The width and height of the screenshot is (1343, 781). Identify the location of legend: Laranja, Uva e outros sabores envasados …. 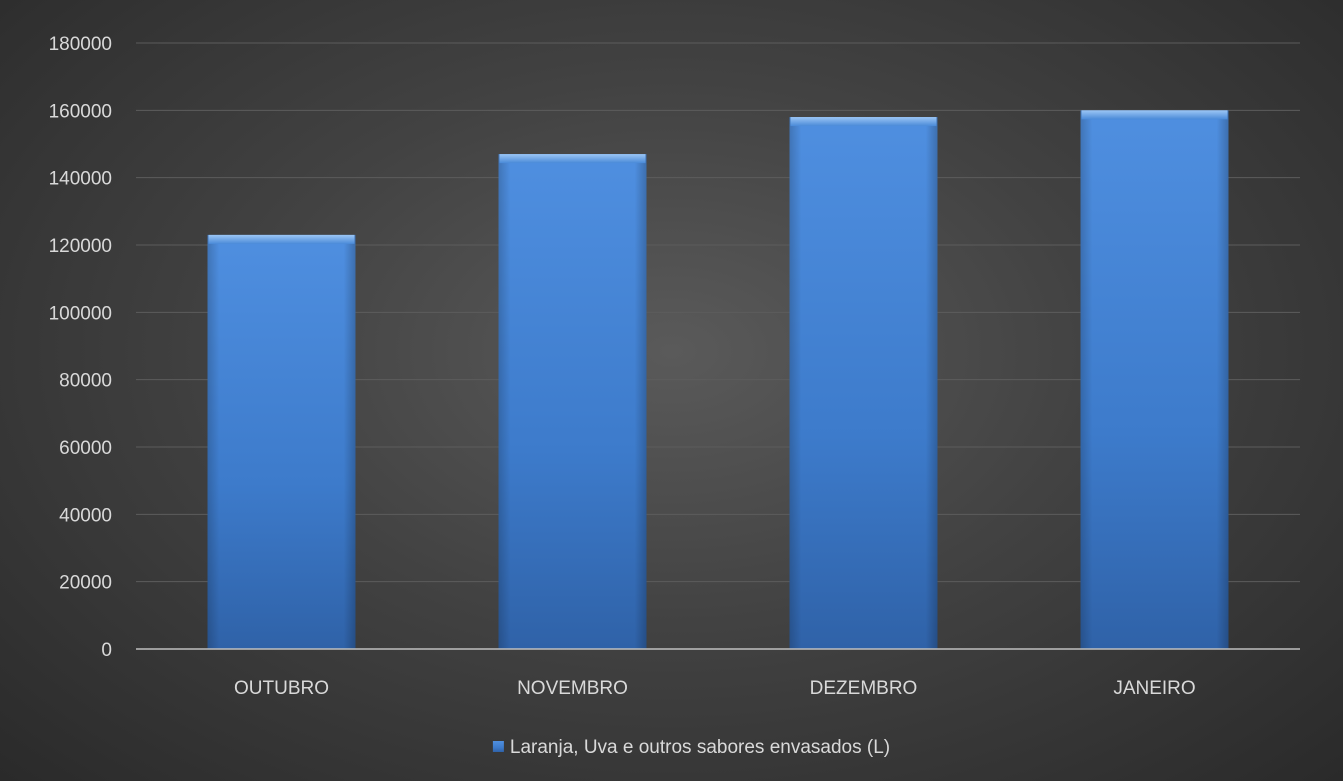
(691, 747).